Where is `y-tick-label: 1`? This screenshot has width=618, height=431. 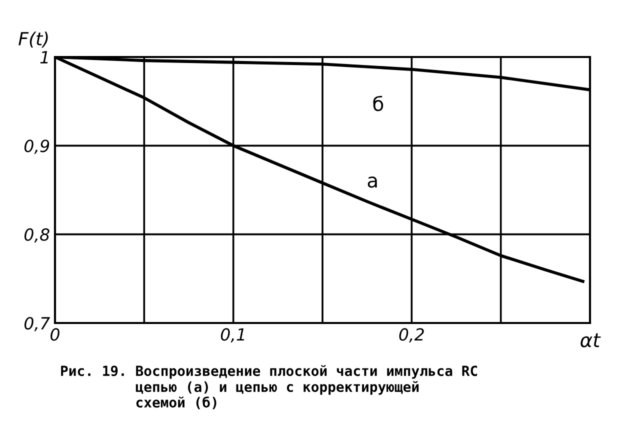
y-tick-label: 1 is located at coordinates (44, 57).